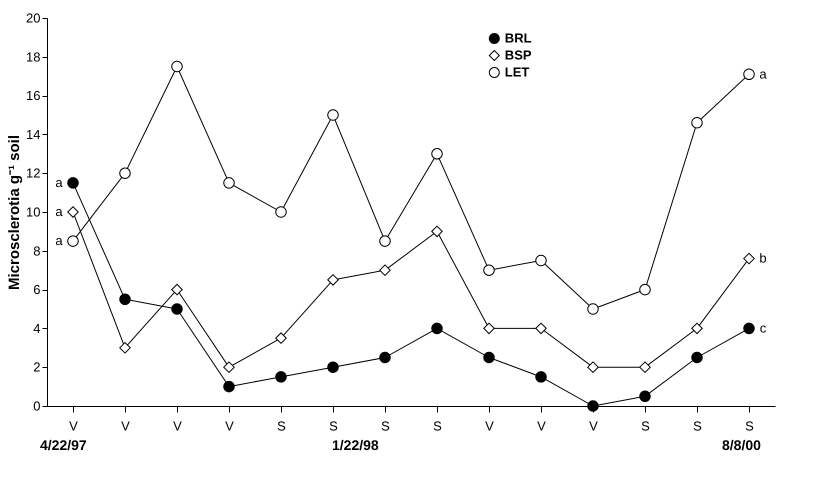 Image resolution: width=838 pixels, height=479 pixels. I want to click on y-tick-label: 18, so click(33, 56).